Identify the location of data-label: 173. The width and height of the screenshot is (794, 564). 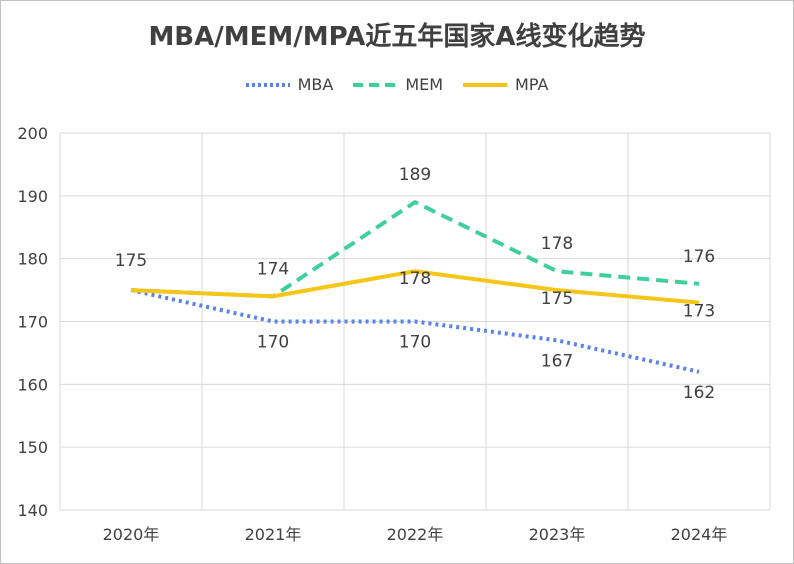
(699, 312).